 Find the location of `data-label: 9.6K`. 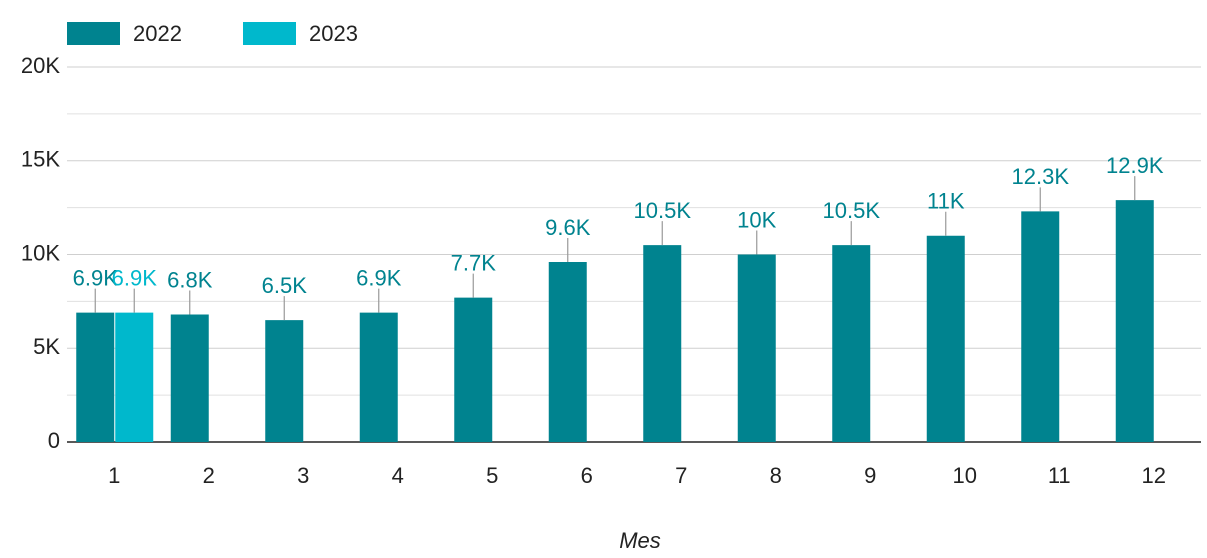

data-label: 9.6K is located at coordinates (568, 227).